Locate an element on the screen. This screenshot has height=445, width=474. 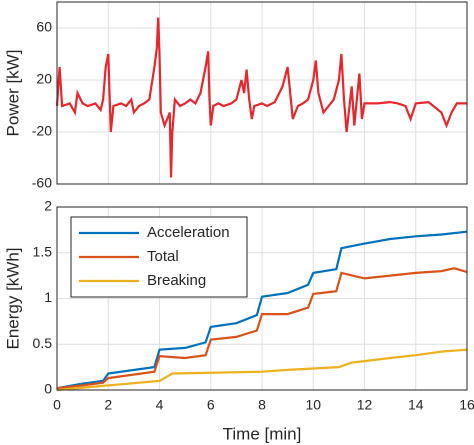
x-tick-label: 16 is located at coordinates (466, 405).